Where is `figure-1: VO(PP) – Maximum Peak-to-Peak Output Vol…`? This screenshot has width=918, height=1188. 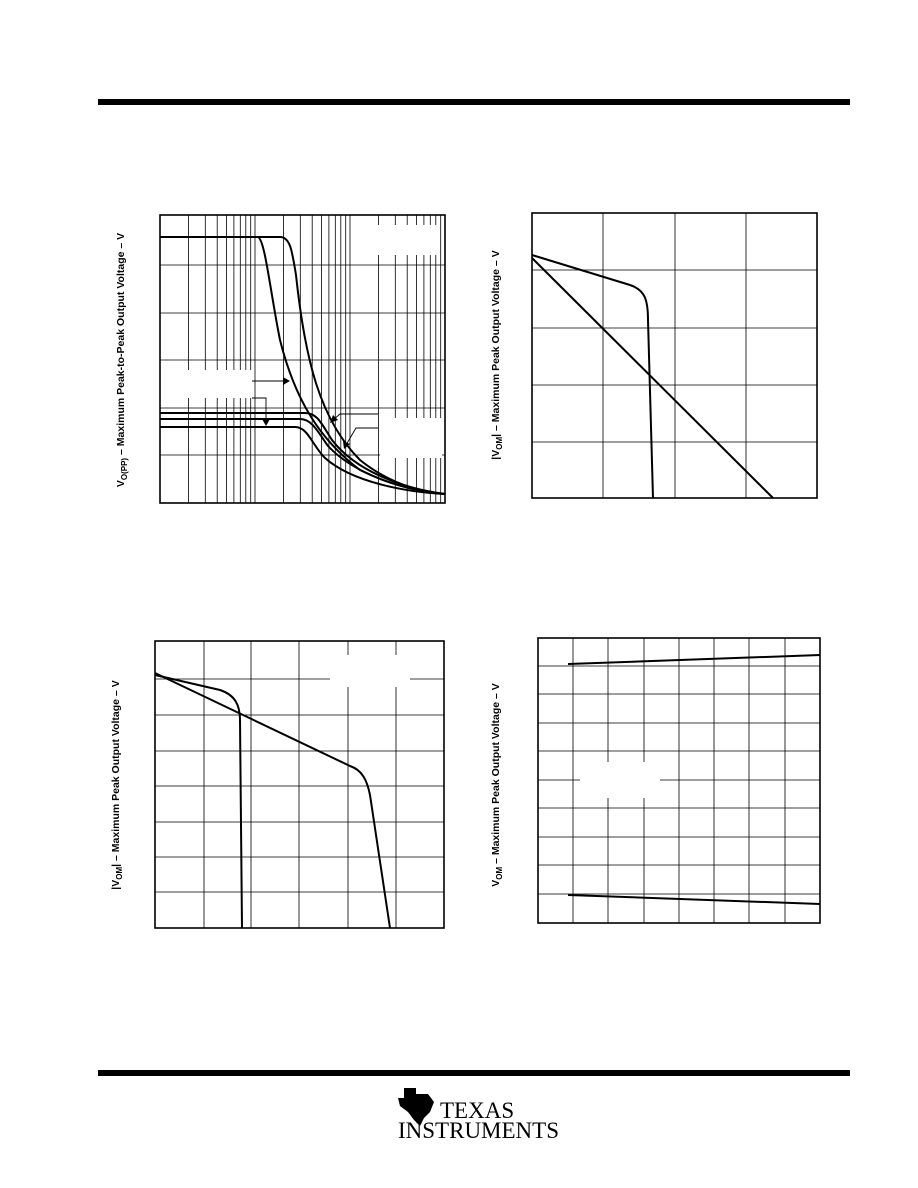 figure-1: VO(PP) – Maximum Peak-to-Peak Output Vol… is located at coordinates (280, 359).